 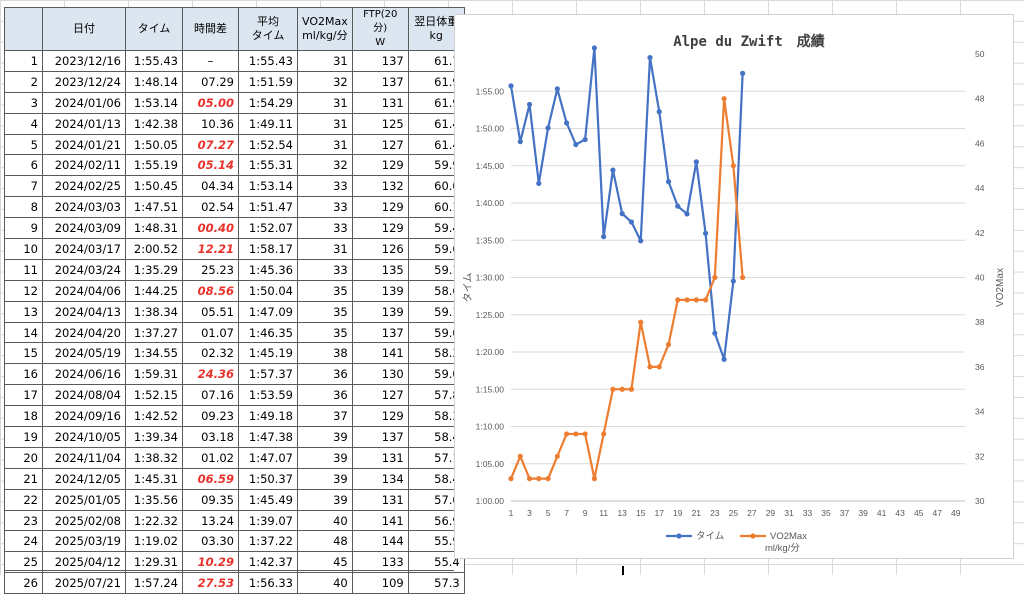 What do you see at coordinates (84, 332) in the screenshot?
I see `cell-date: 2024/04/20` at bounding box center [84, 332].